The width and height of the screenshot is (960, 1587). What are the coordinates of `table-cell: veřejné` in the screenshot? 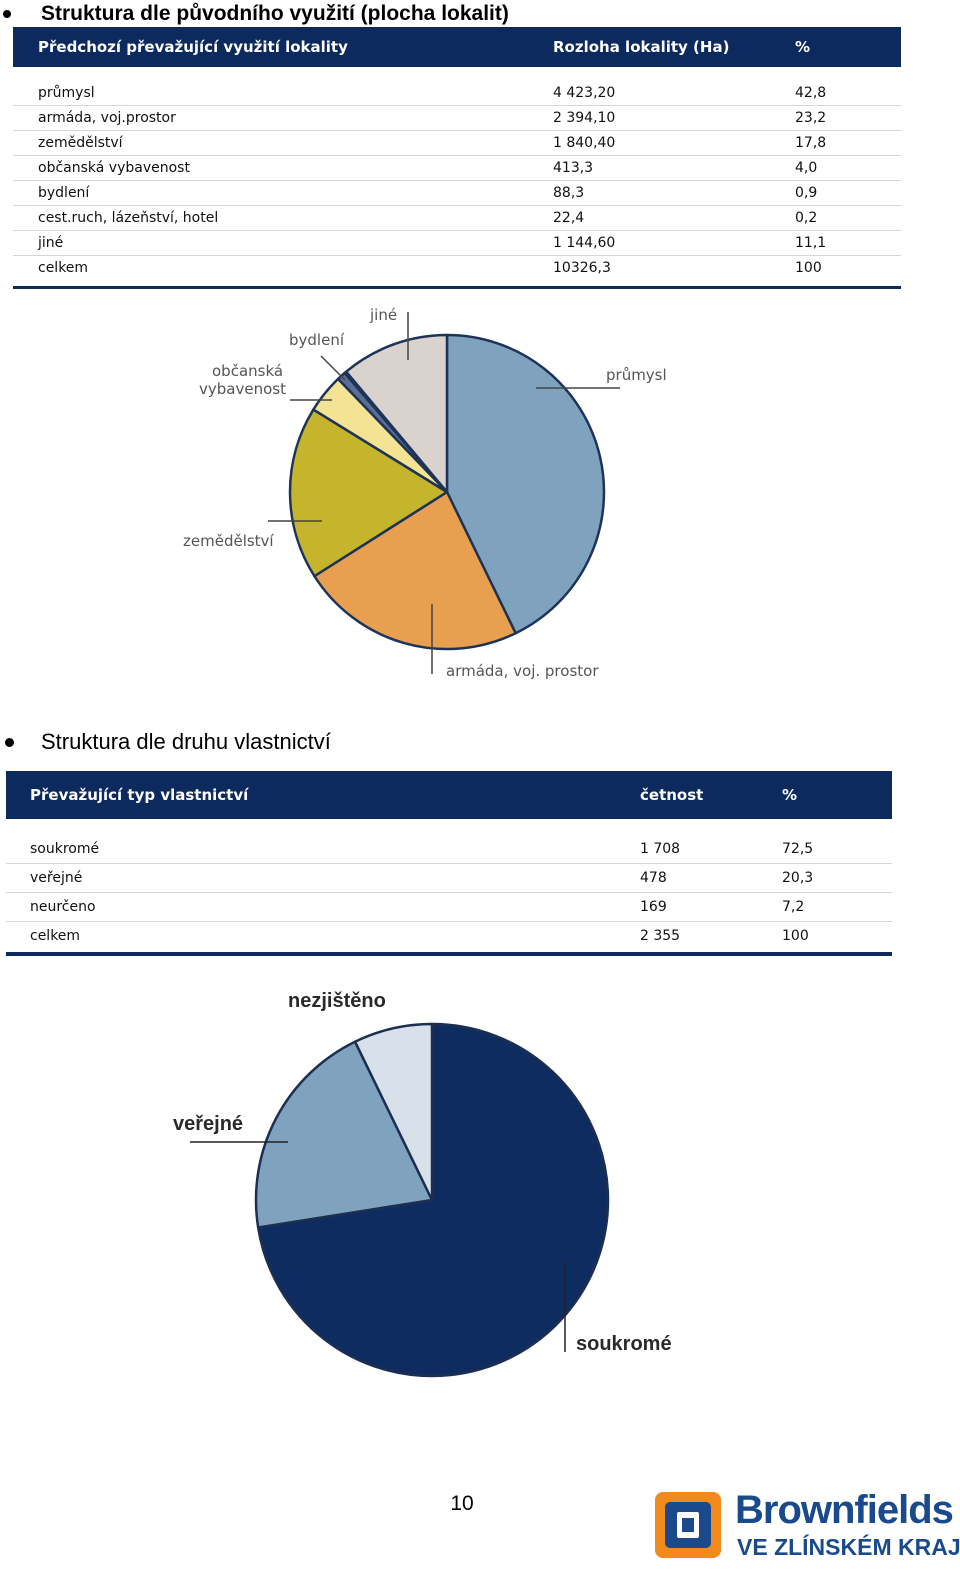 It's located at (323, 878).